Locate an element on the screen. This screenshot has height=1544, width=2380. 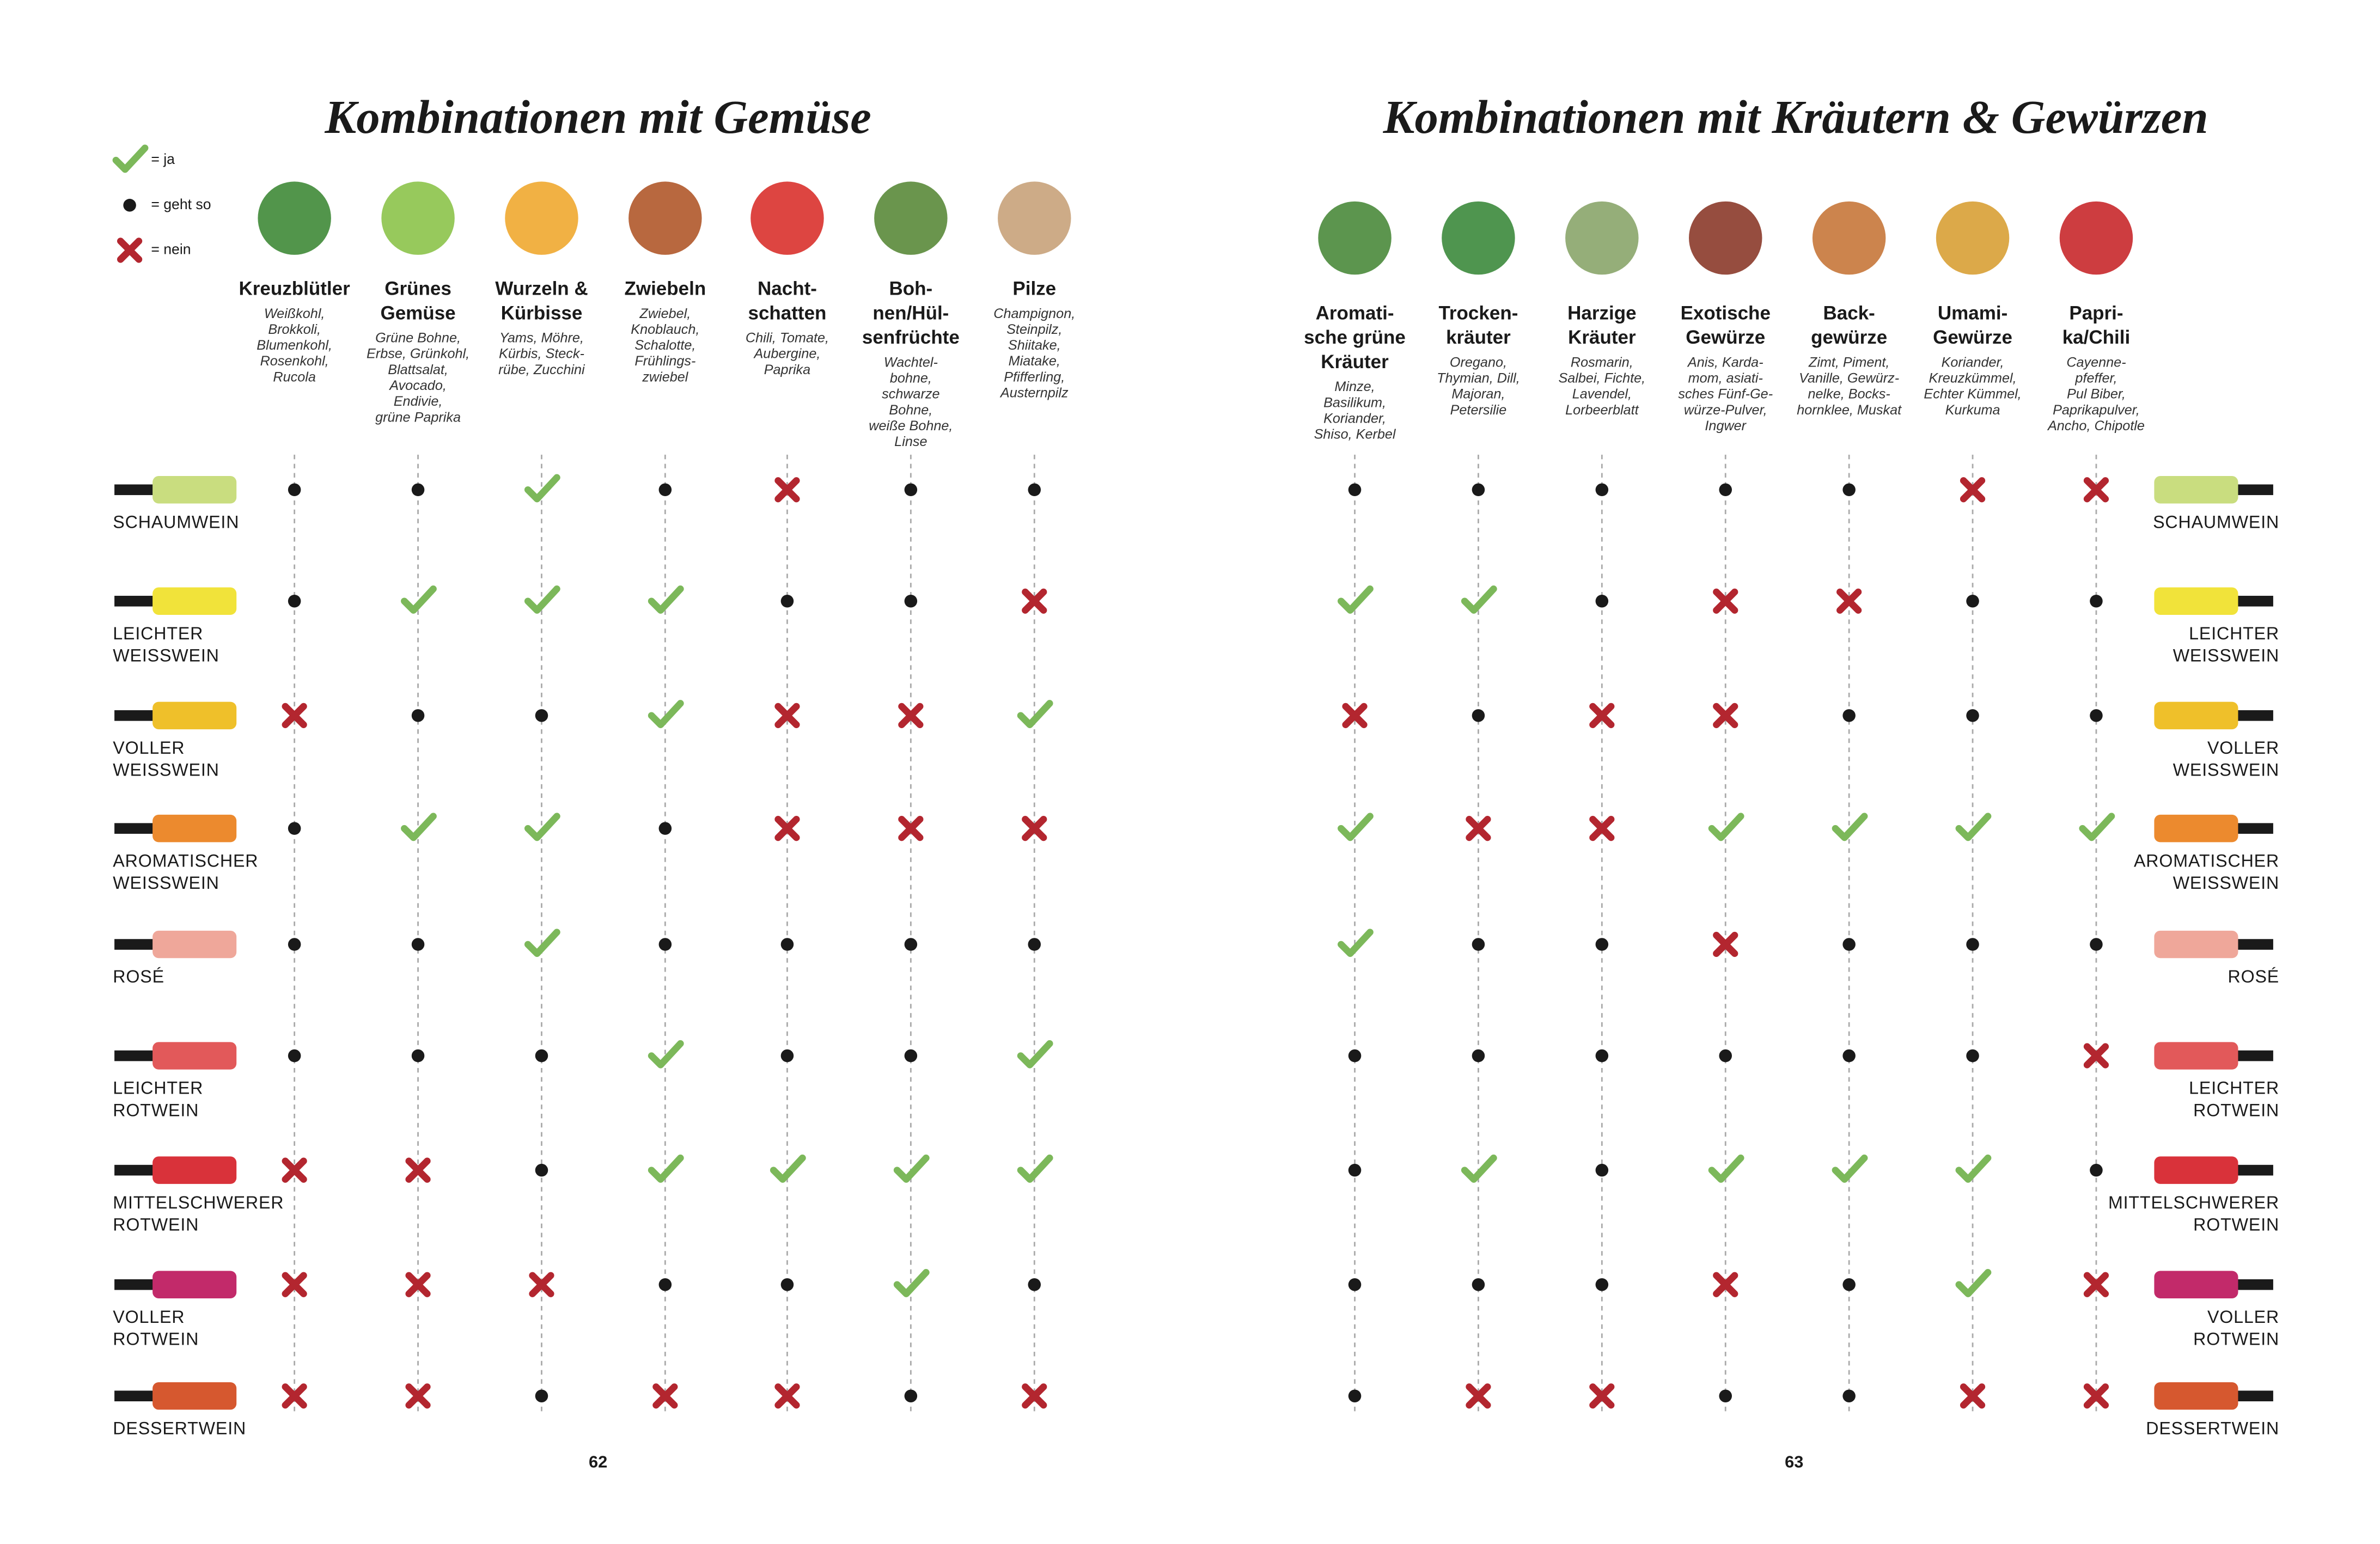
column-examples: Chili, Tomate, is located at coordinates (787, 339).